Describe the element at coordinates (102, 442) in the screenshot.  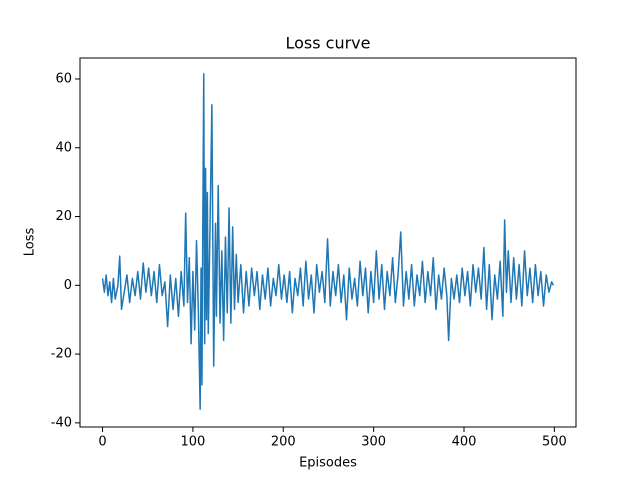
I see `x-tick-label: 0` at that location.